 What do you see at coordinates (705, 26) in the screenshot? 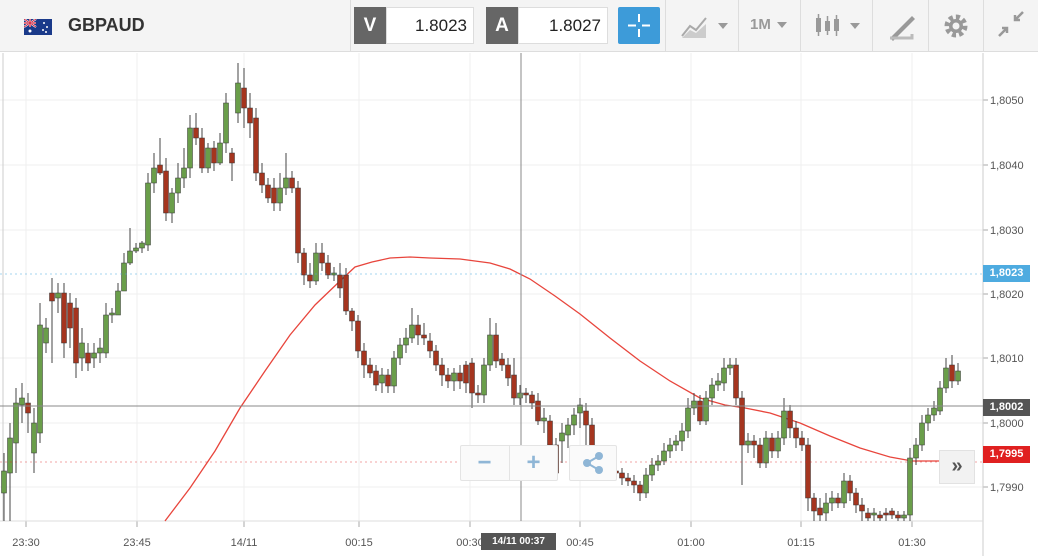
I see `chart-type-button` at bounding box center [705, 26].